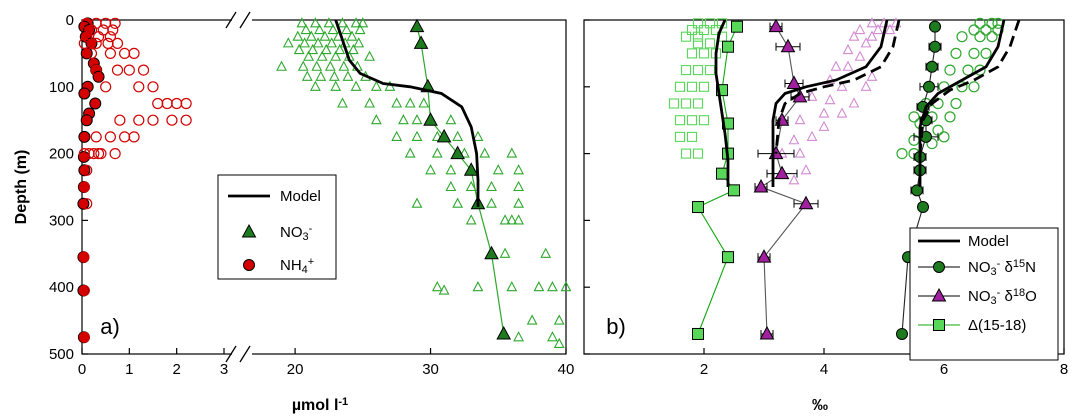 The image size is (1082, 416). Describe the element at coordinates (830, 103) in the screenshot. I see `series-model-18o` at that location.